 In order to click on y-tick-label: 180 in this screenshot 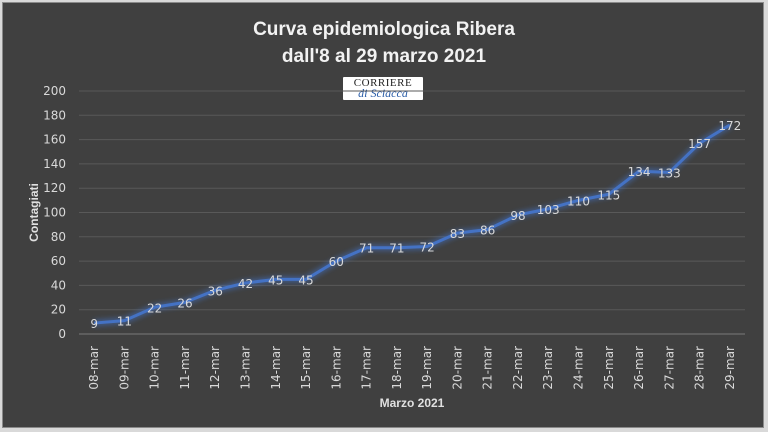, I will do `click(54, 115)`.